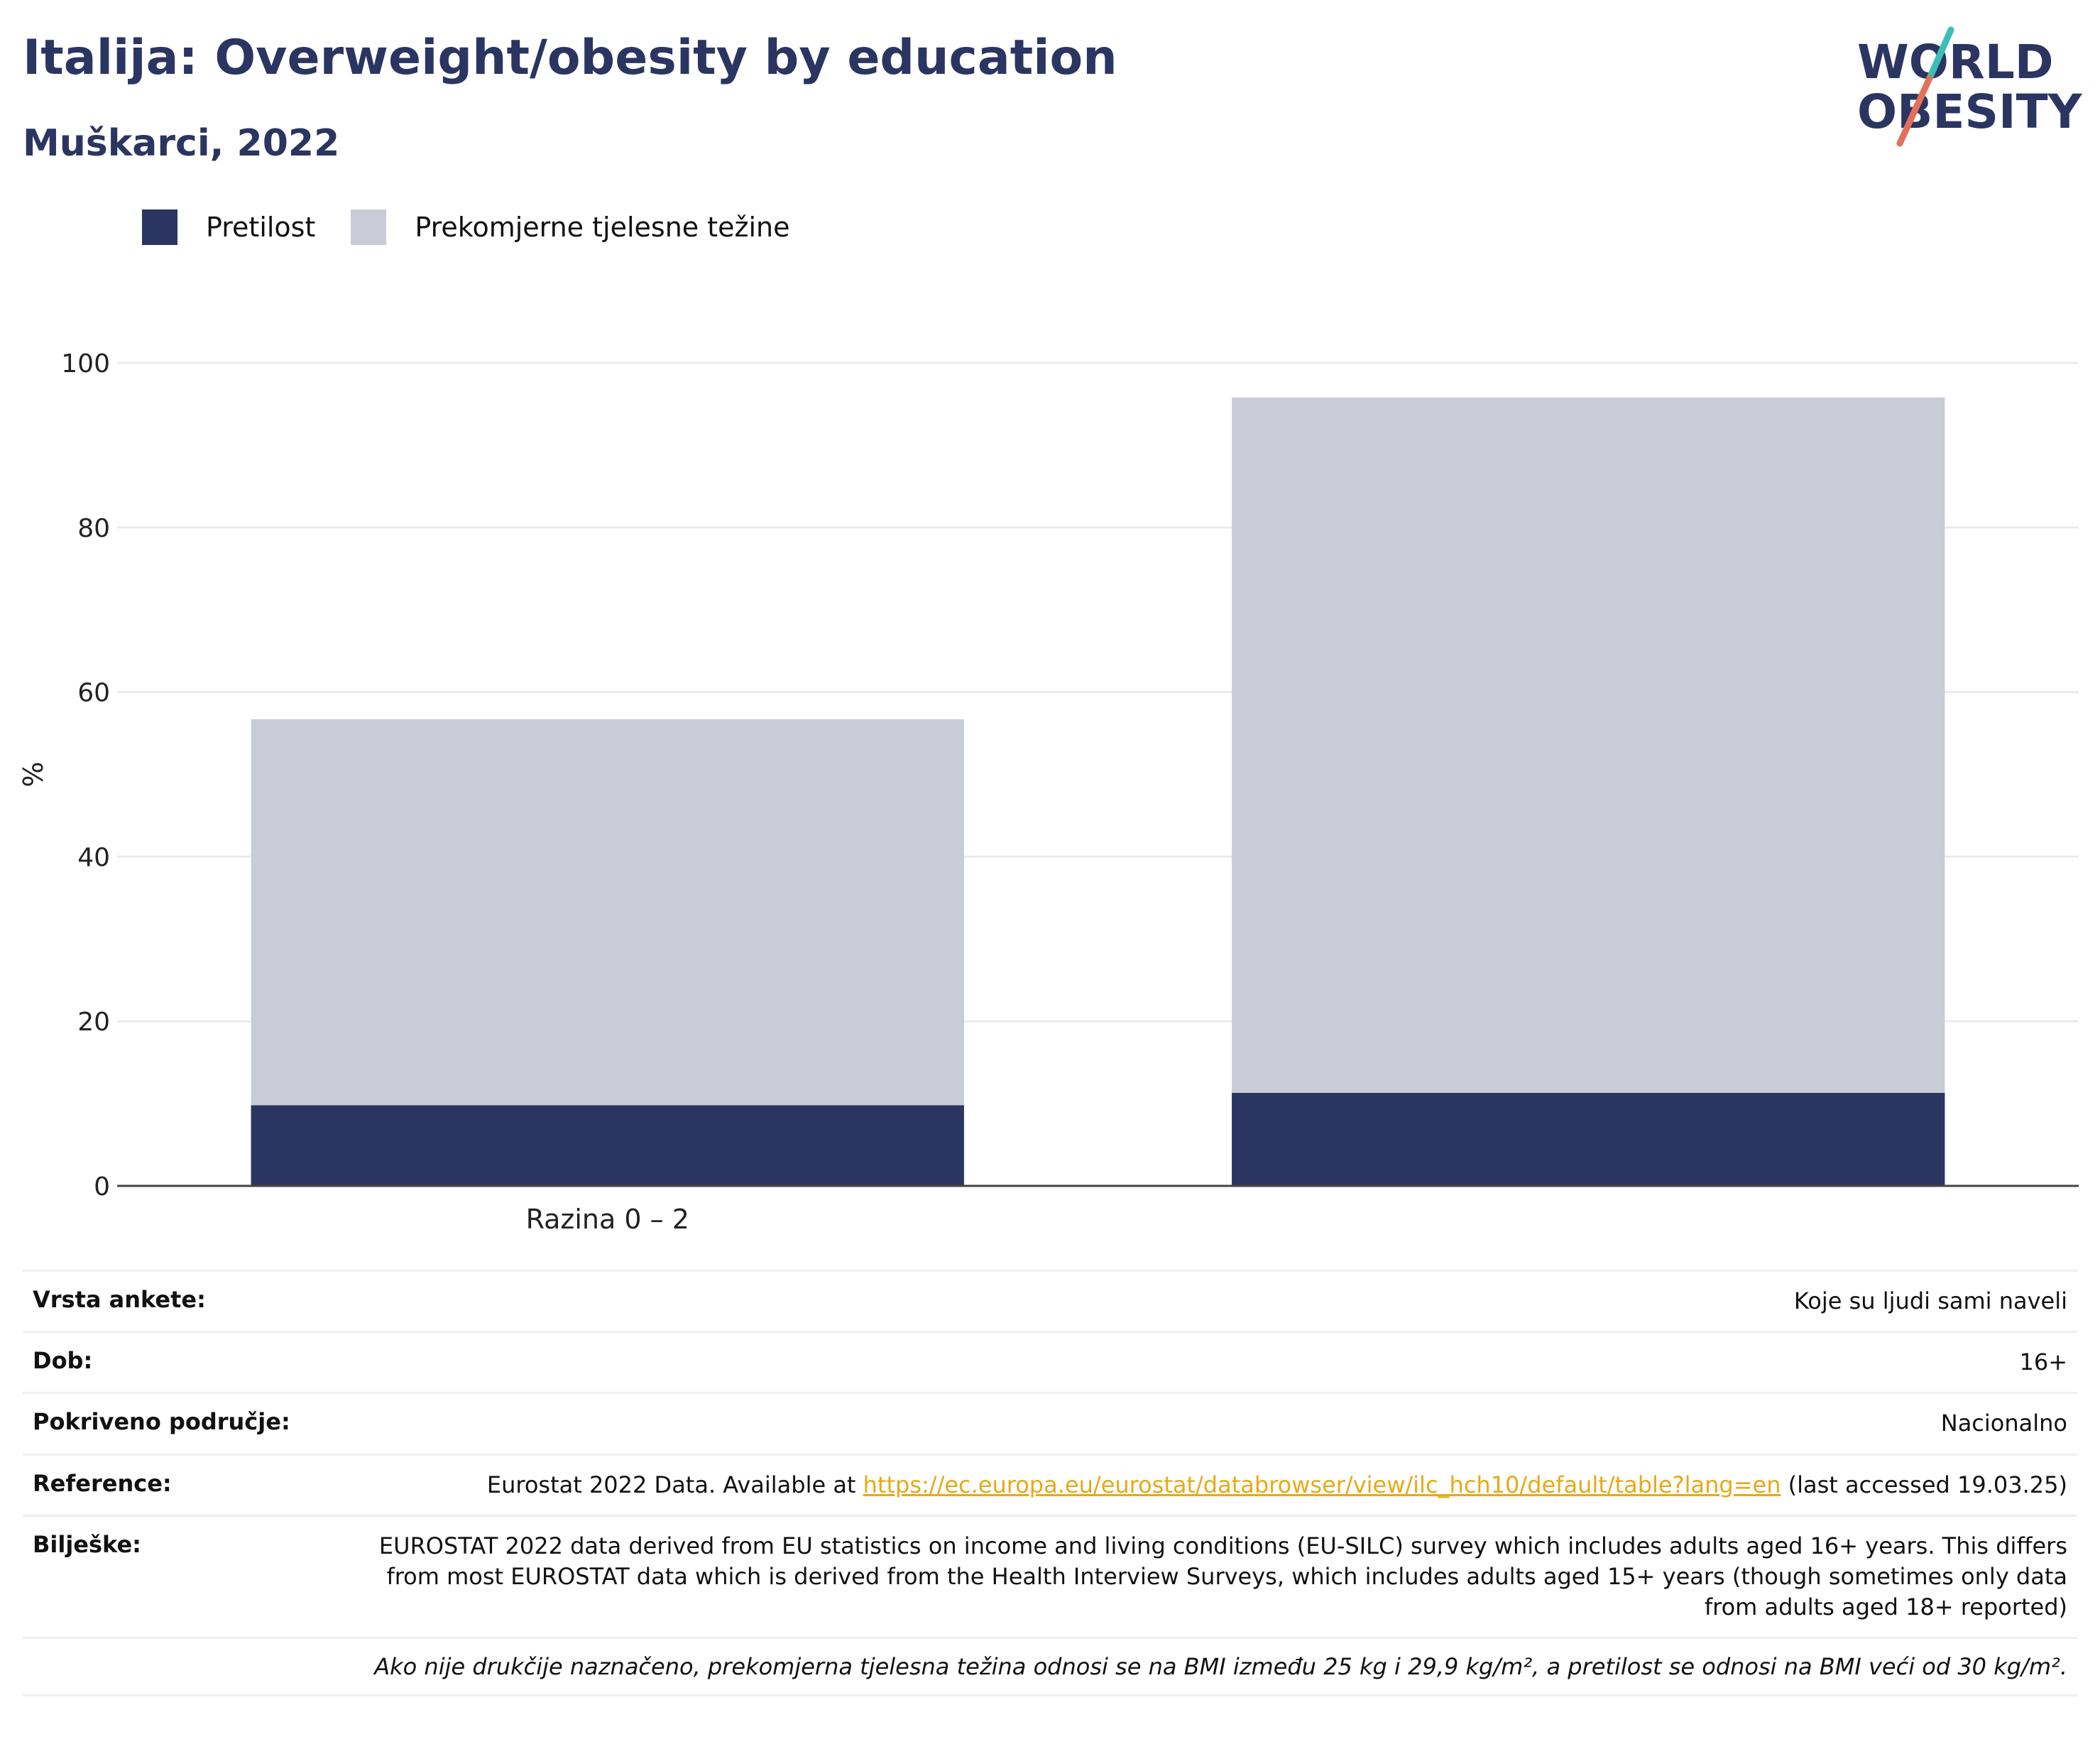 The image size is (2100, 1749). Describe the element at coordinates (607, 1219) in the screenshot. I see `x-tick-label: Razina 0 – 2` at that location.